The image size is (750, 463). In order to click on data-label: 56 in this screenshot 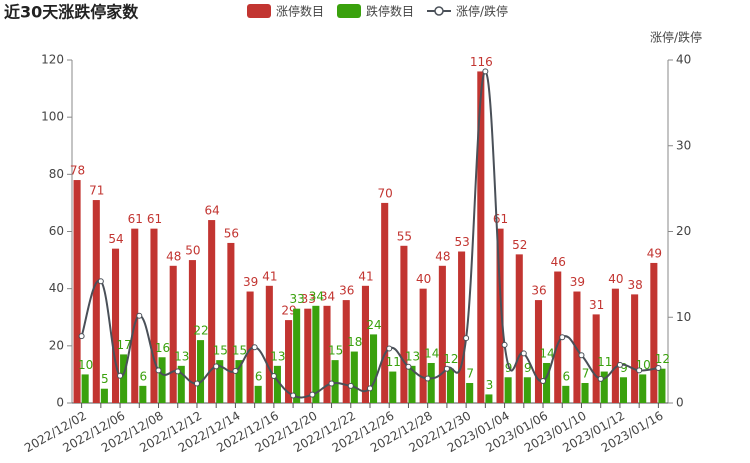, I will do `click(231, 233)`.